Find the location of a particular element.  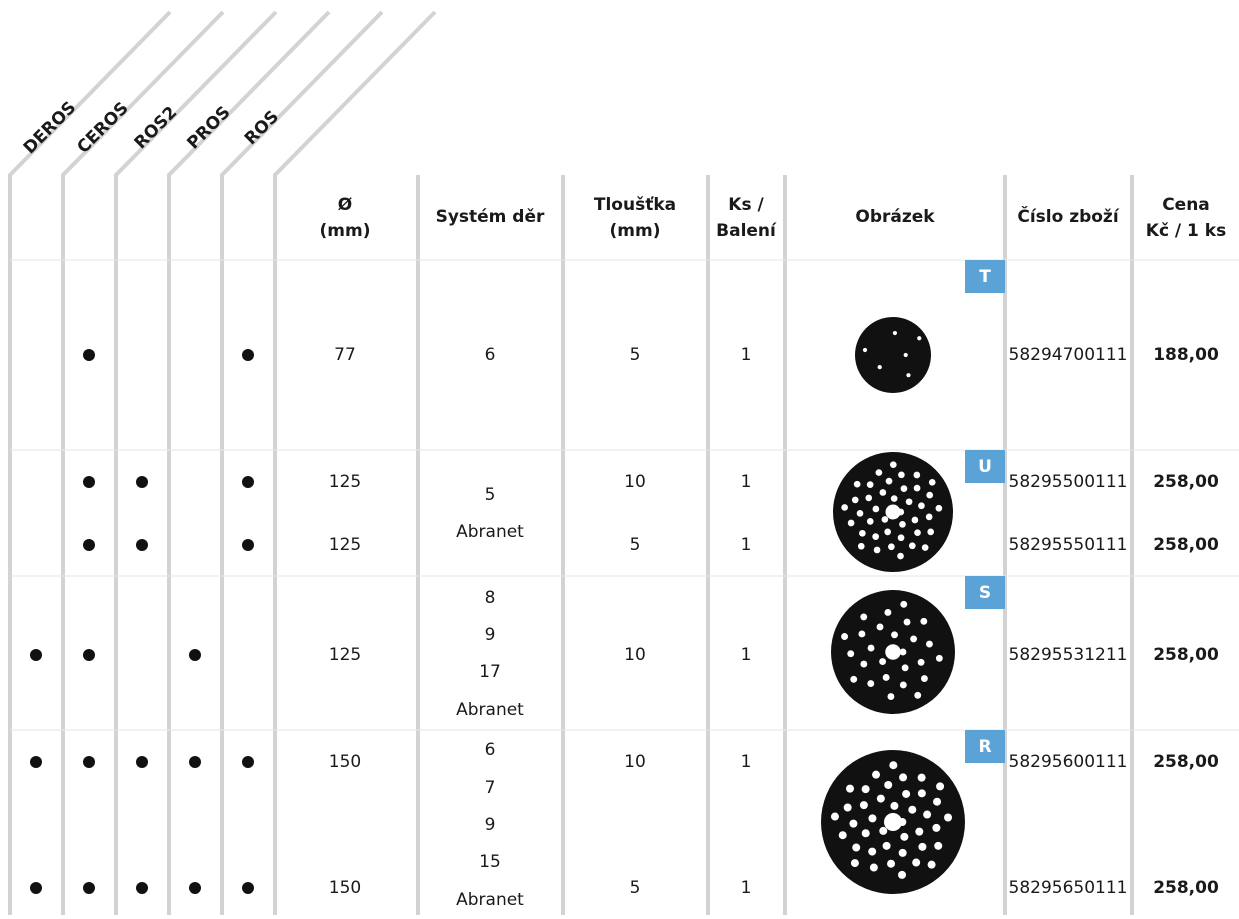

product-image is located at coordinates (893, 355).